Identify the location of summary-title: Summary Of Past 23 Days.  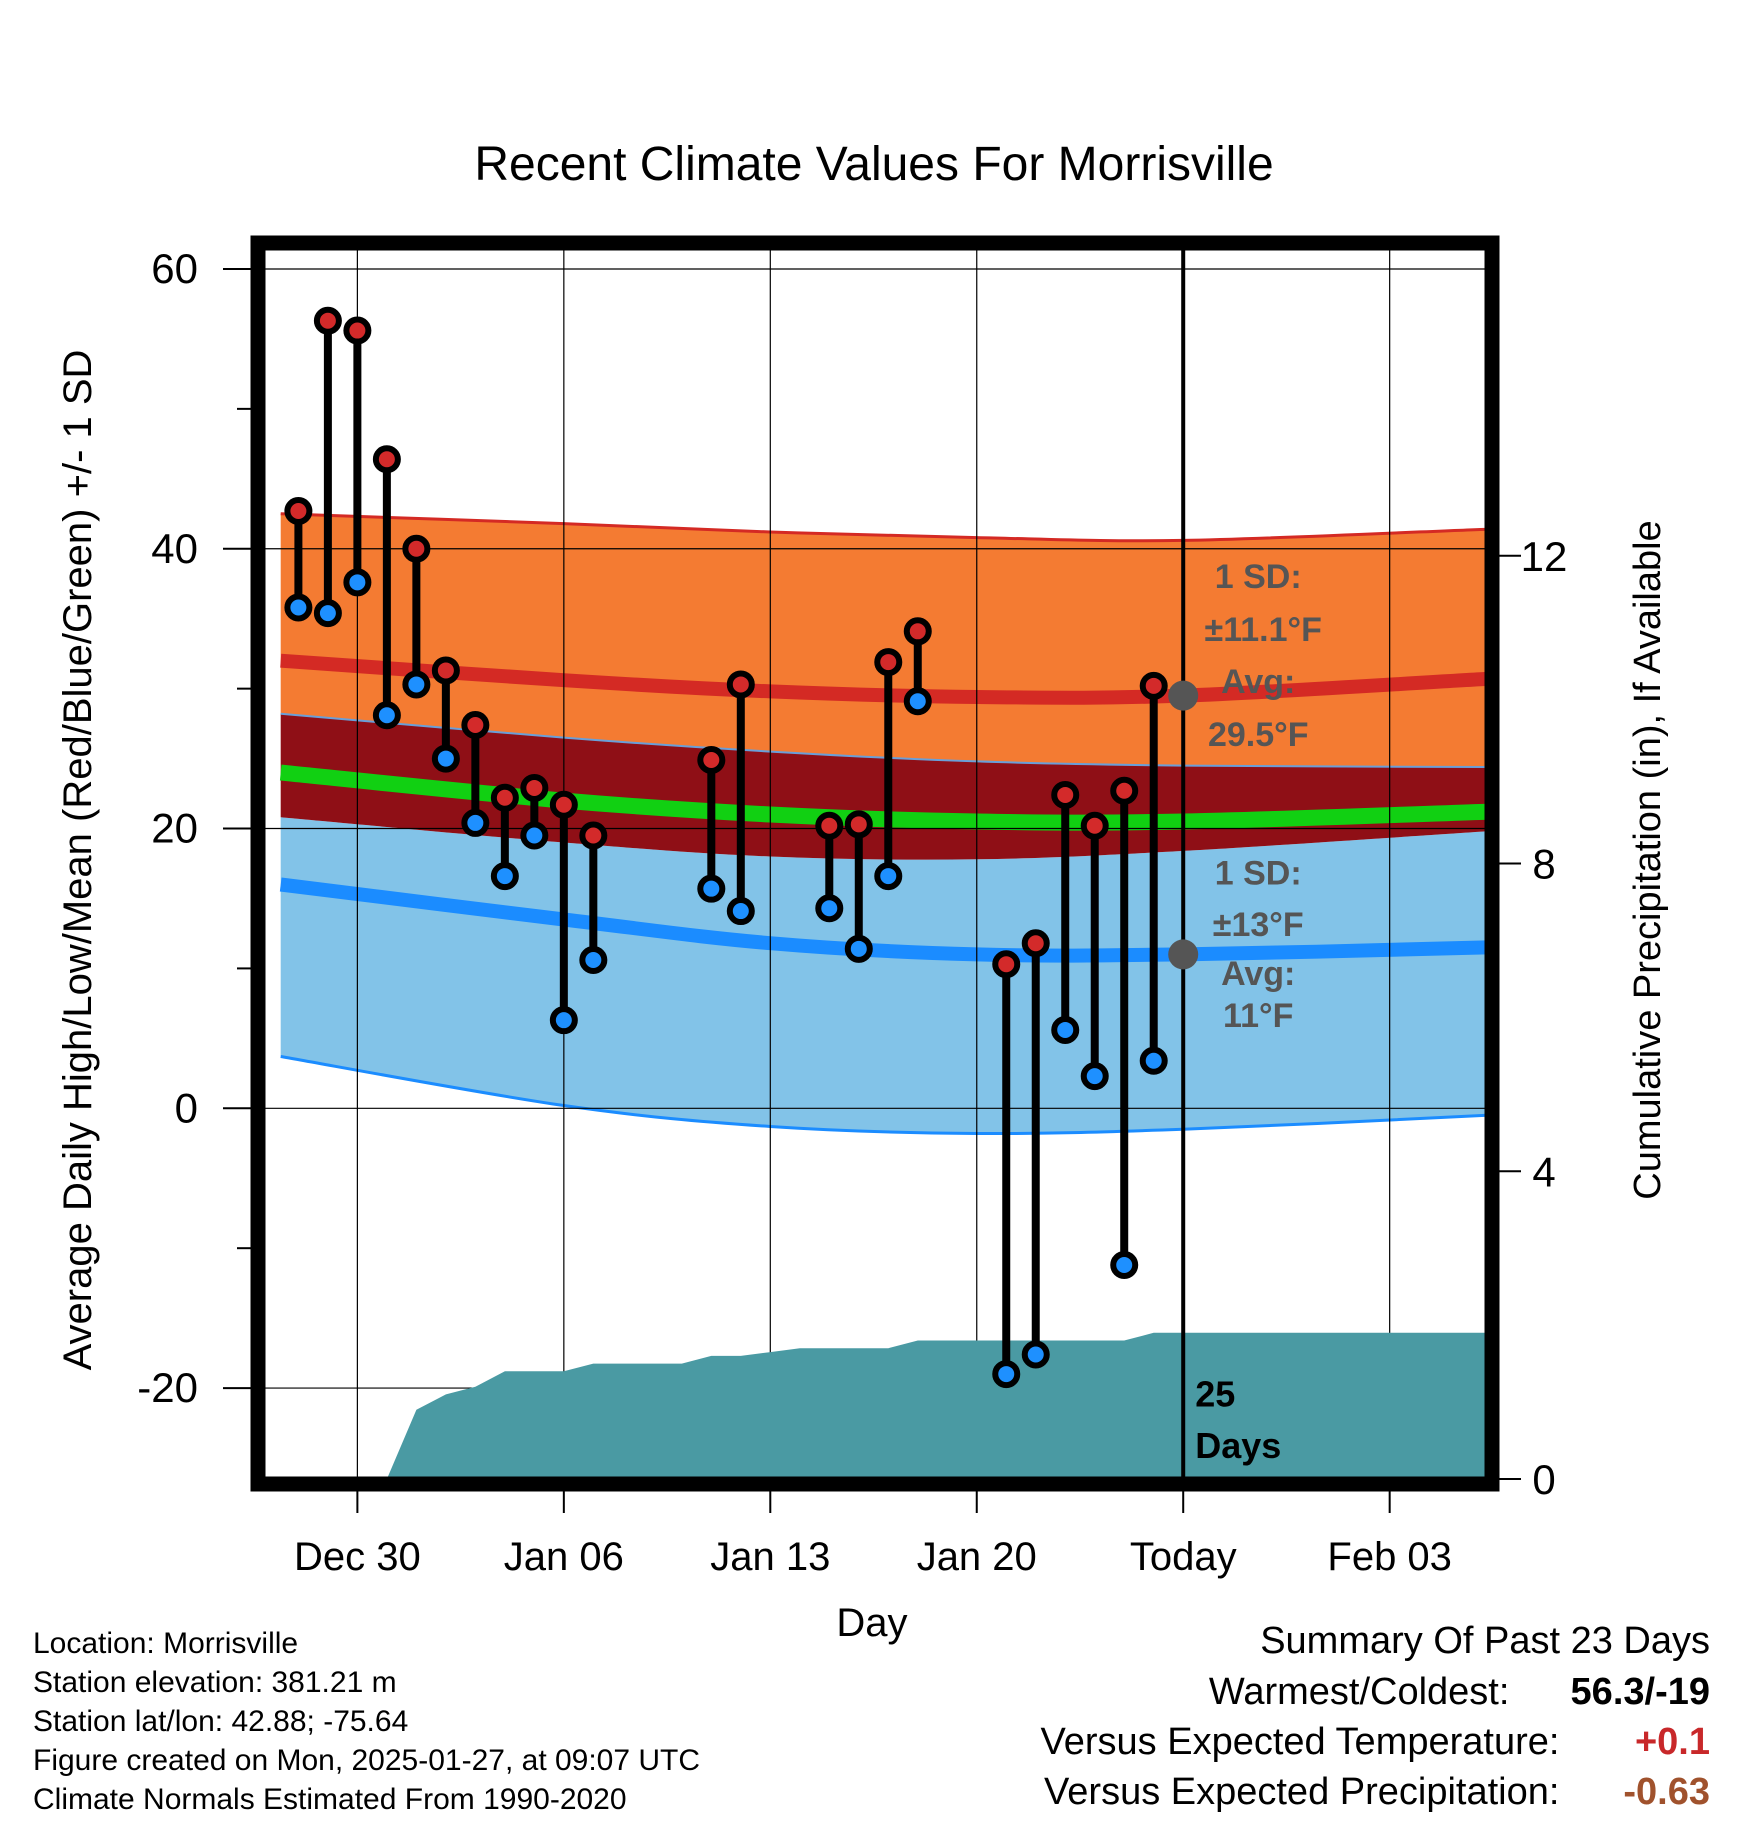
(1485, 1641).